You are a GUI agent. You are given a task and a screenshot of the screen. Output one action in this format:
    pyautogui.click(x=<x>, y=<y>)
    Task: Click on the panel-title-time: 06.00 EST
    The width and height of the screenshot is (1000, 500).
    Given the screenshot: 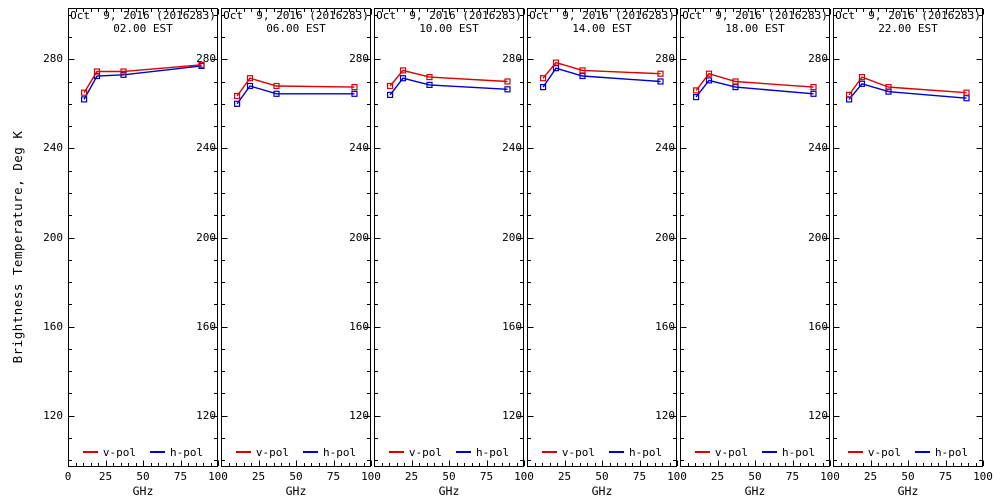 What is the action you would take?
    pyautogui.click(x=296, y=28)
    